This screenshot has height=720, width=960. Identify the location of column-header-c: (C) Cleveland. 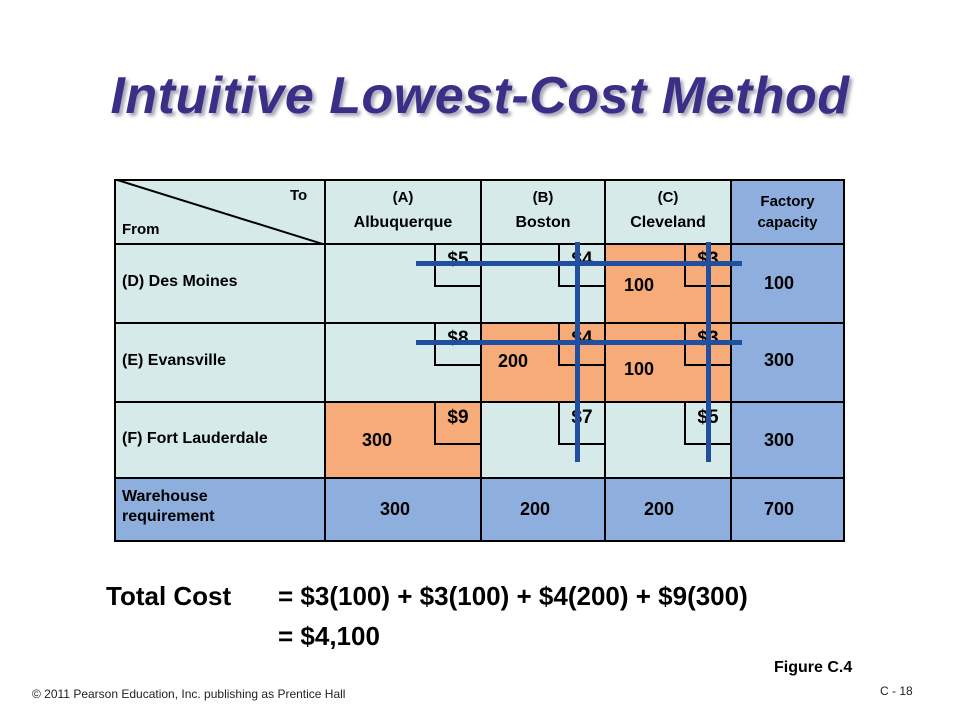
(668, 212).